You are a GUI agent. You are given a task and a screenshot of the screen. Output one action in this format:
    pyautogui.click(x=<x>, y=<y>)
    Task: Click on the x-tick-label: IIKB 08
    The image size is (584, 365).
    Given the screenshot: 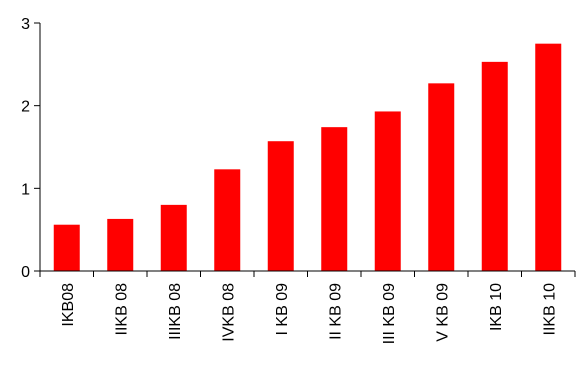 What is the action you would take?
    pyautogui.click(x=121, y=309)
    